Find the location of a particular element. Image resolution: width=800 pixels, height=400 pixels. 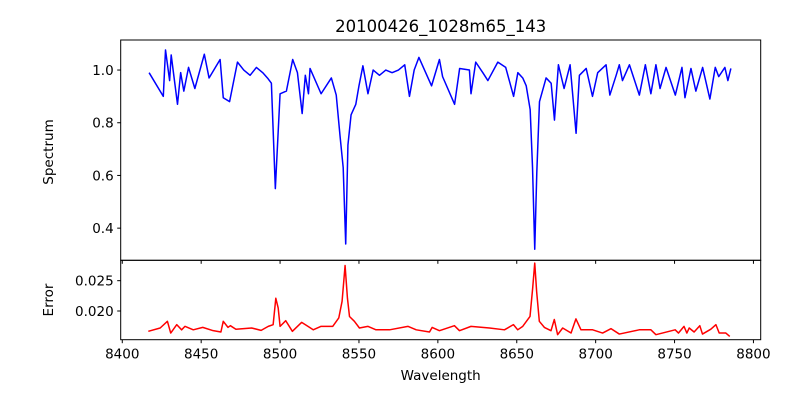

spectrum-y-tick-label: 0.8 is located at coordinates (102, 124).